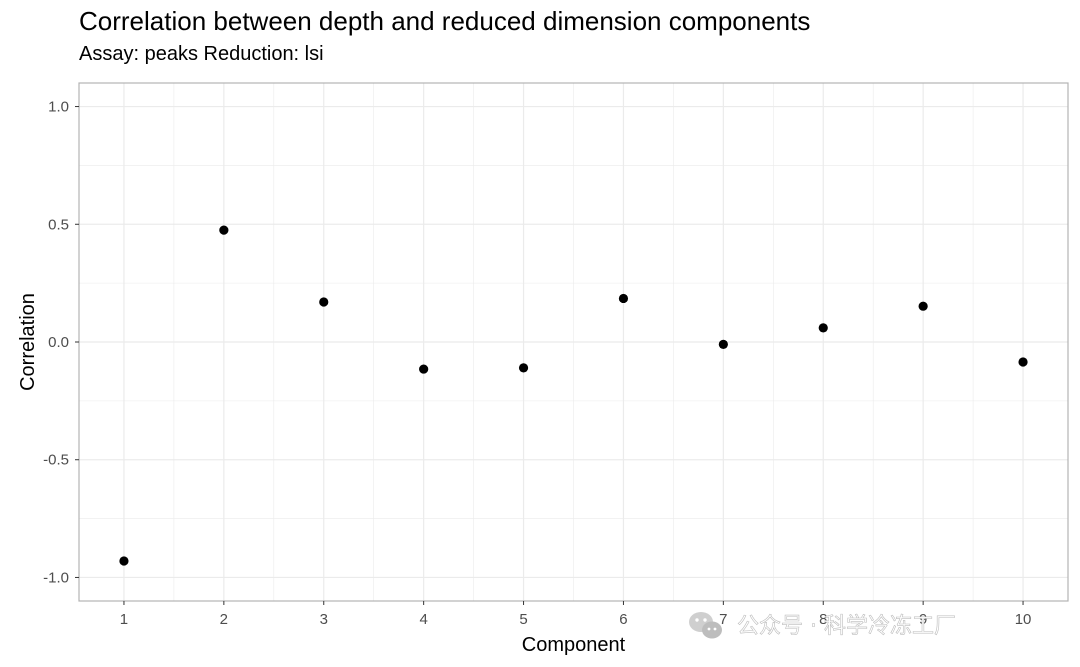  I want to click on y-tick-label: 1.0, so click(58, 107).